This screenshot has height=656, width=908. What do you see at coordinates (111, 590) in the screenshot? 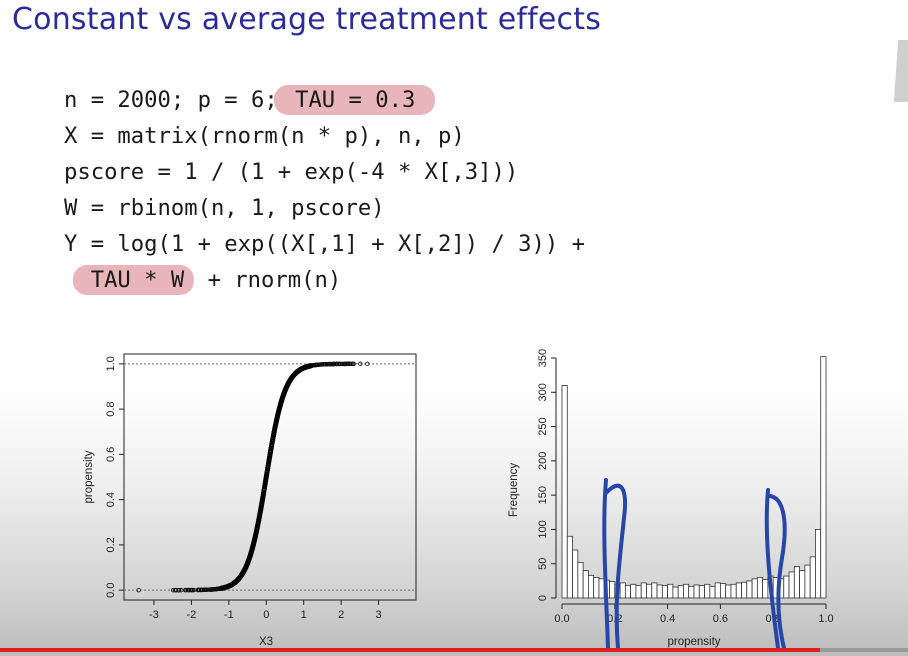
I see `y-tick-label: 0.0` at bounding box center [111, 590].